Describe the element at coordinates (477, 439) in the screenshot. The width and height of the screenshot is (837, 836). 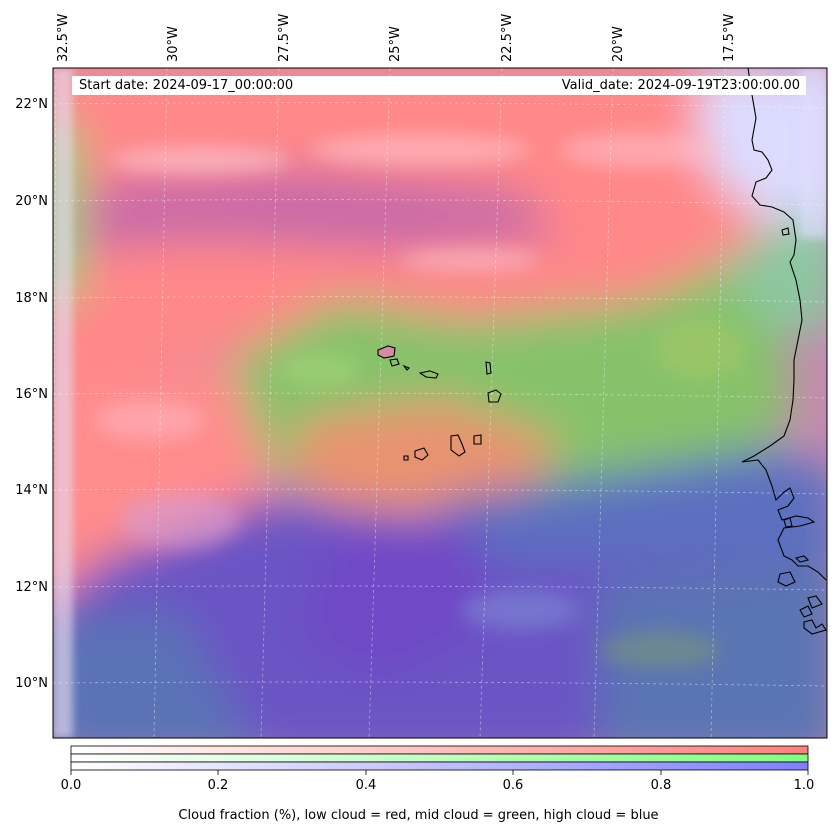
I see `island-maio` at that location.